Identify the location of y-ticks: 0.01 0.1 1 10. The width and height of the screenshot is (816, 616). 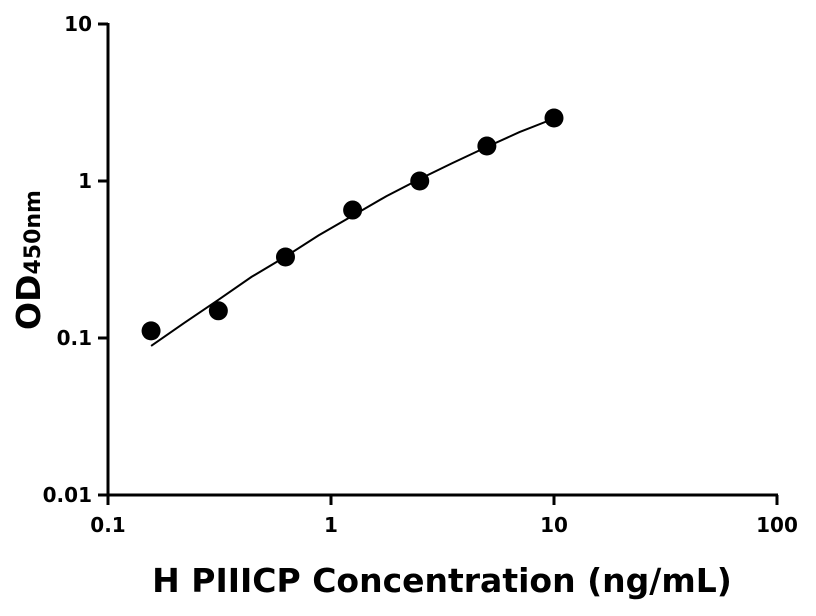
(75, 259).